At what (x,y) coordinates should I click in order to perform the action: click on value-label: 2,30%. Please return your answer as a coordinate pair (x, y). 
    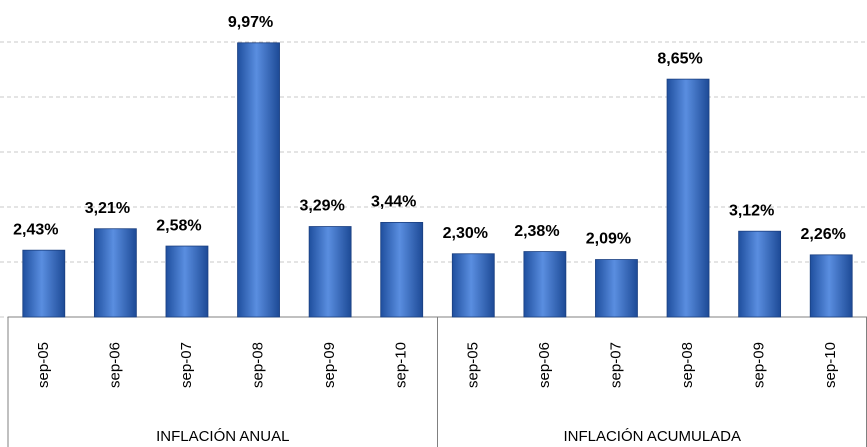
    Looking at the image, I should click on (465, 233).